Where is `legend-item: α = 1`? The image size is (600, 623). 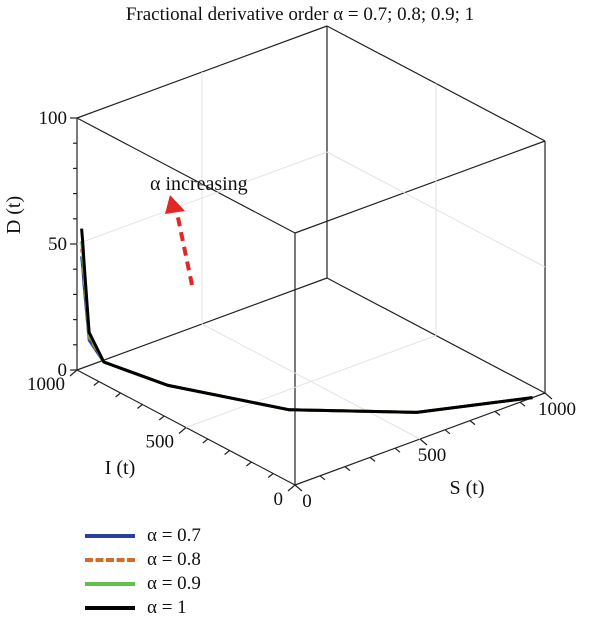
legend-item: α = 1 is located at coordinates (143, 608).